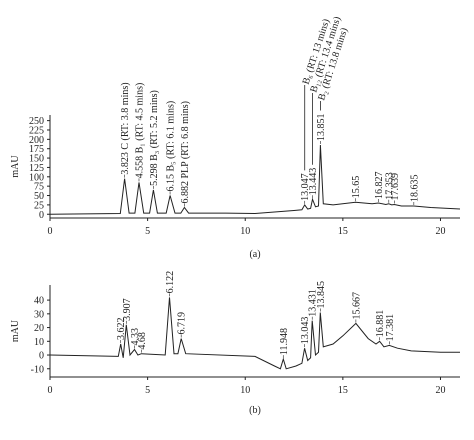  Describe the element at coordinates (389, 186) in the screenshot. I see `peak-label: 17.353` at that location.